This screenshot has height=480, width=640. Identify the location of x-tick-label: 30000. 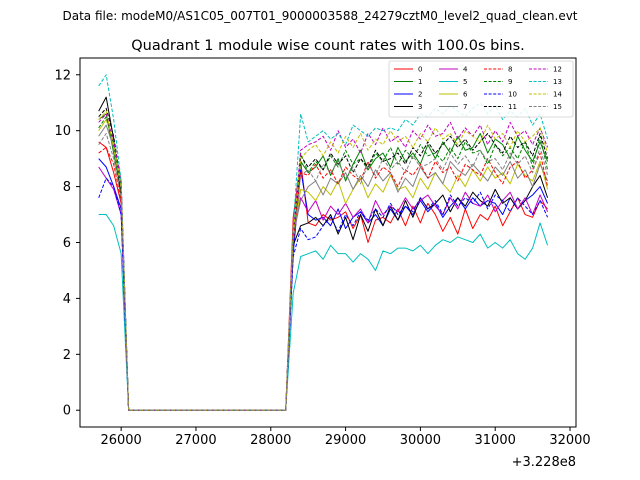
(420, 440).